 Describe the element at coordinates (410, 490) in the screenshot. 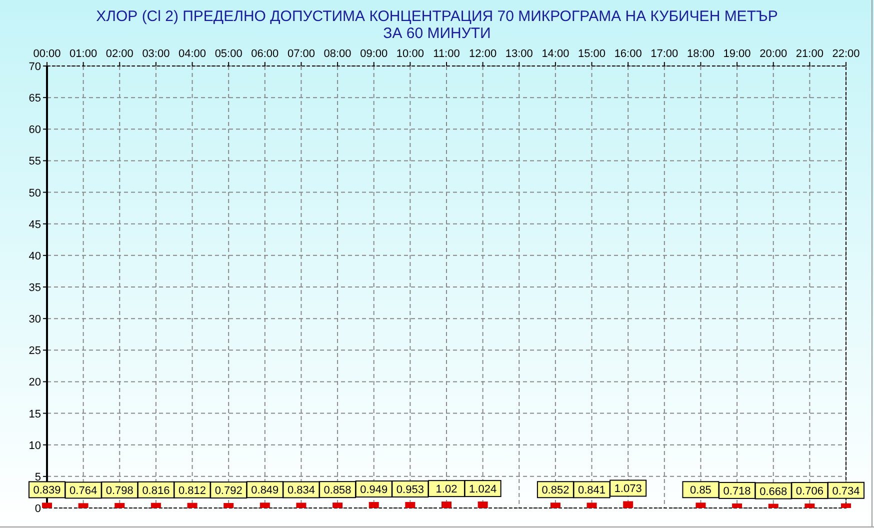

I see `data-label: 0.953` at that location.